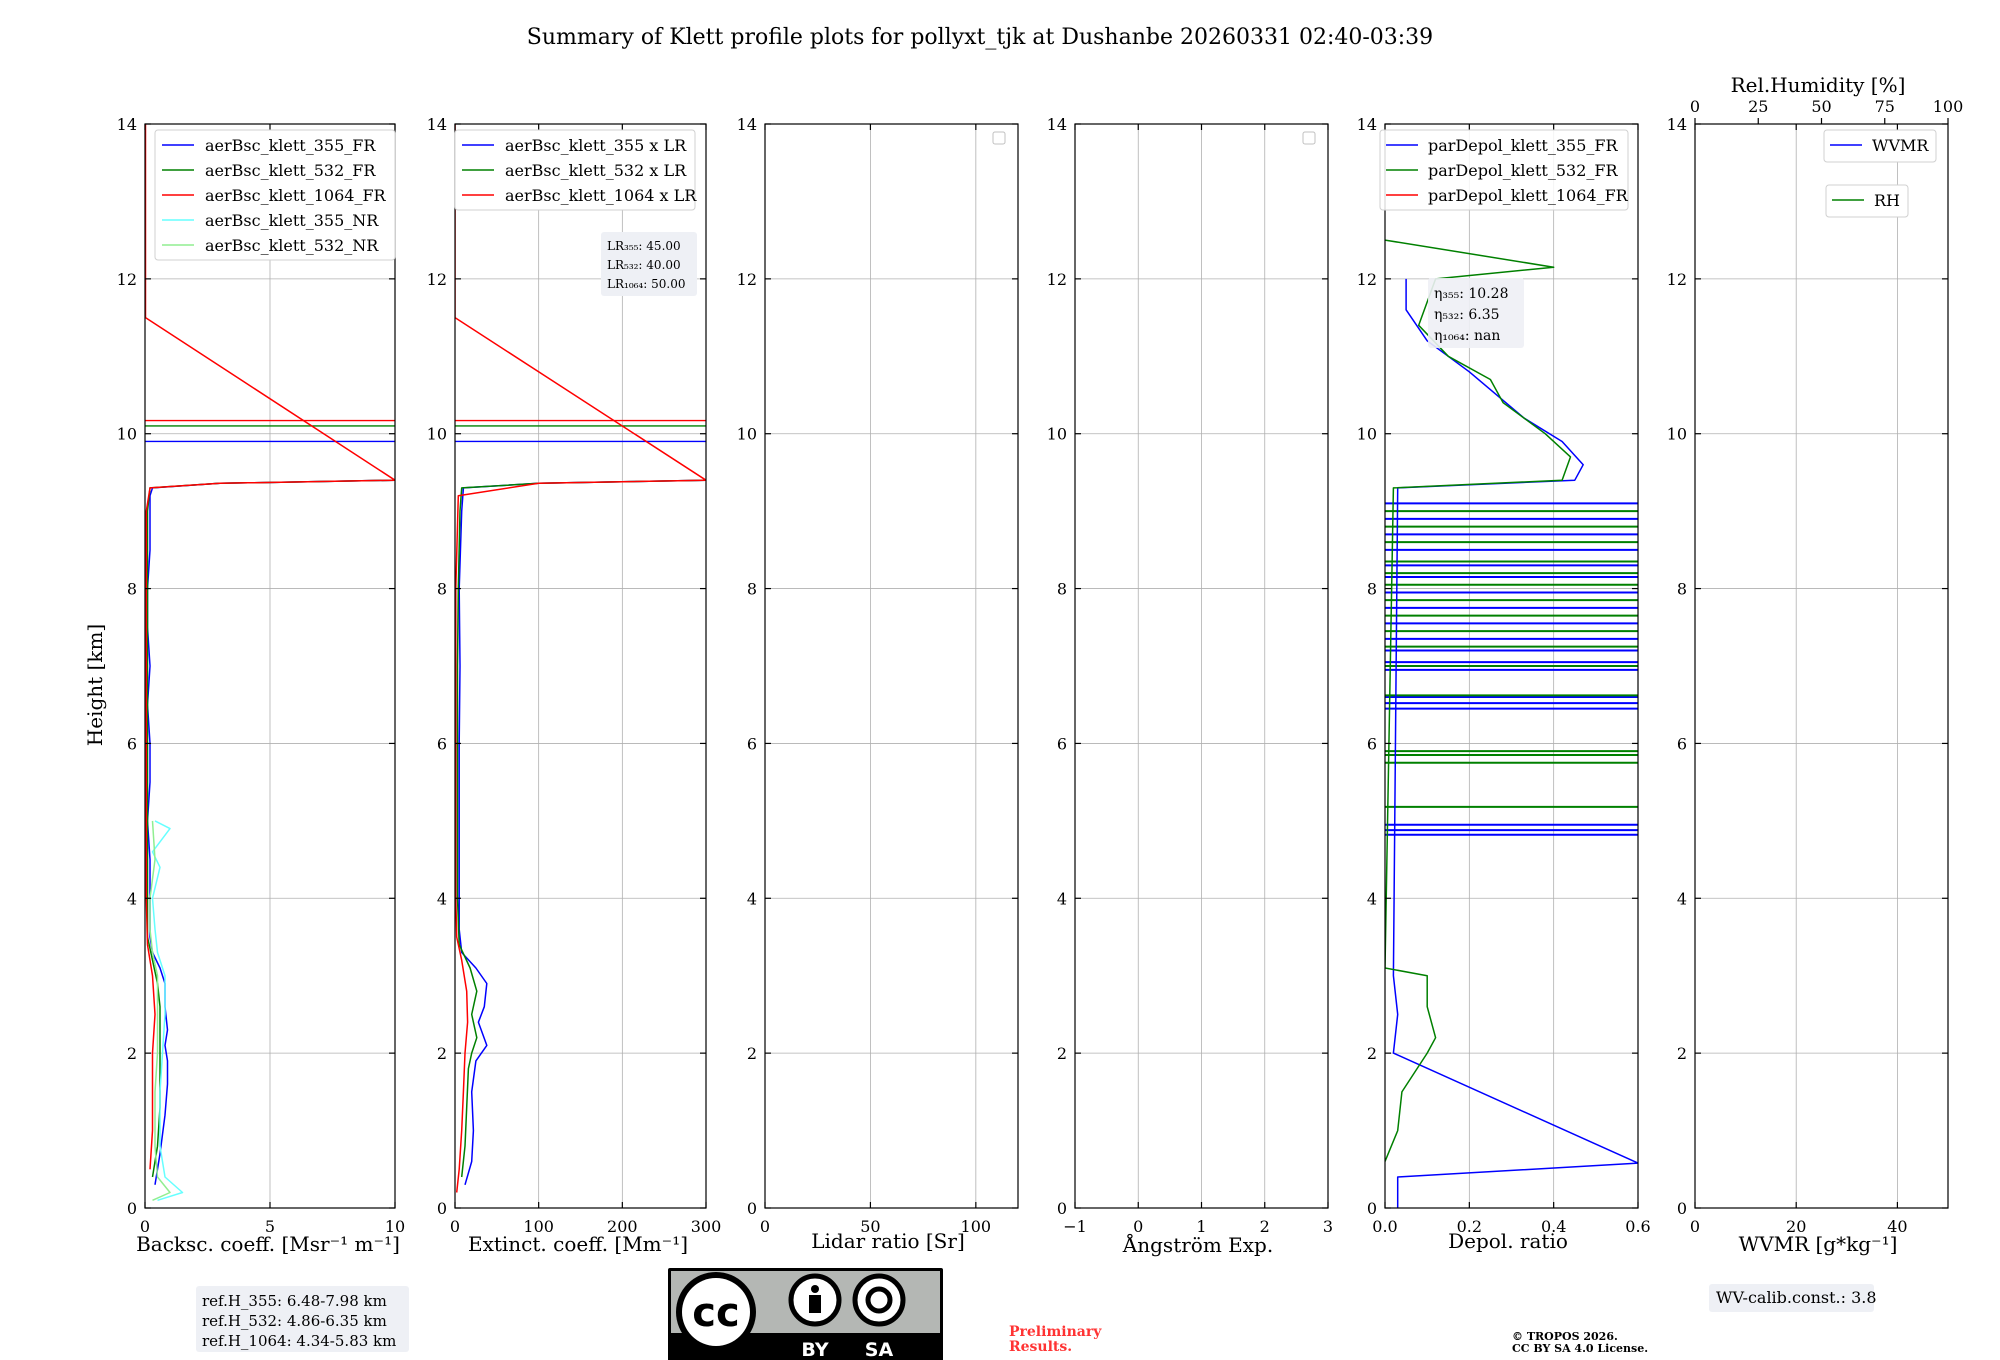 This screenshot has width=2000, height=1360. What do you see at coordinates (879, 1349) in the screenshot?
I see `badge-sa-text: SA` at bounding box center [879, 1349].